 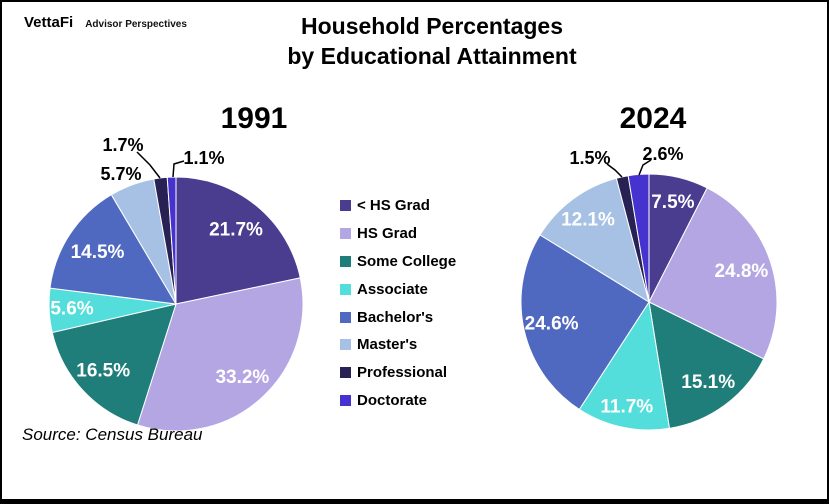 What do you see at coordinates (662, 154) in the screenshot?
I see `pie-label-doctorate: 2.6%` at bounding box center [662, 154].